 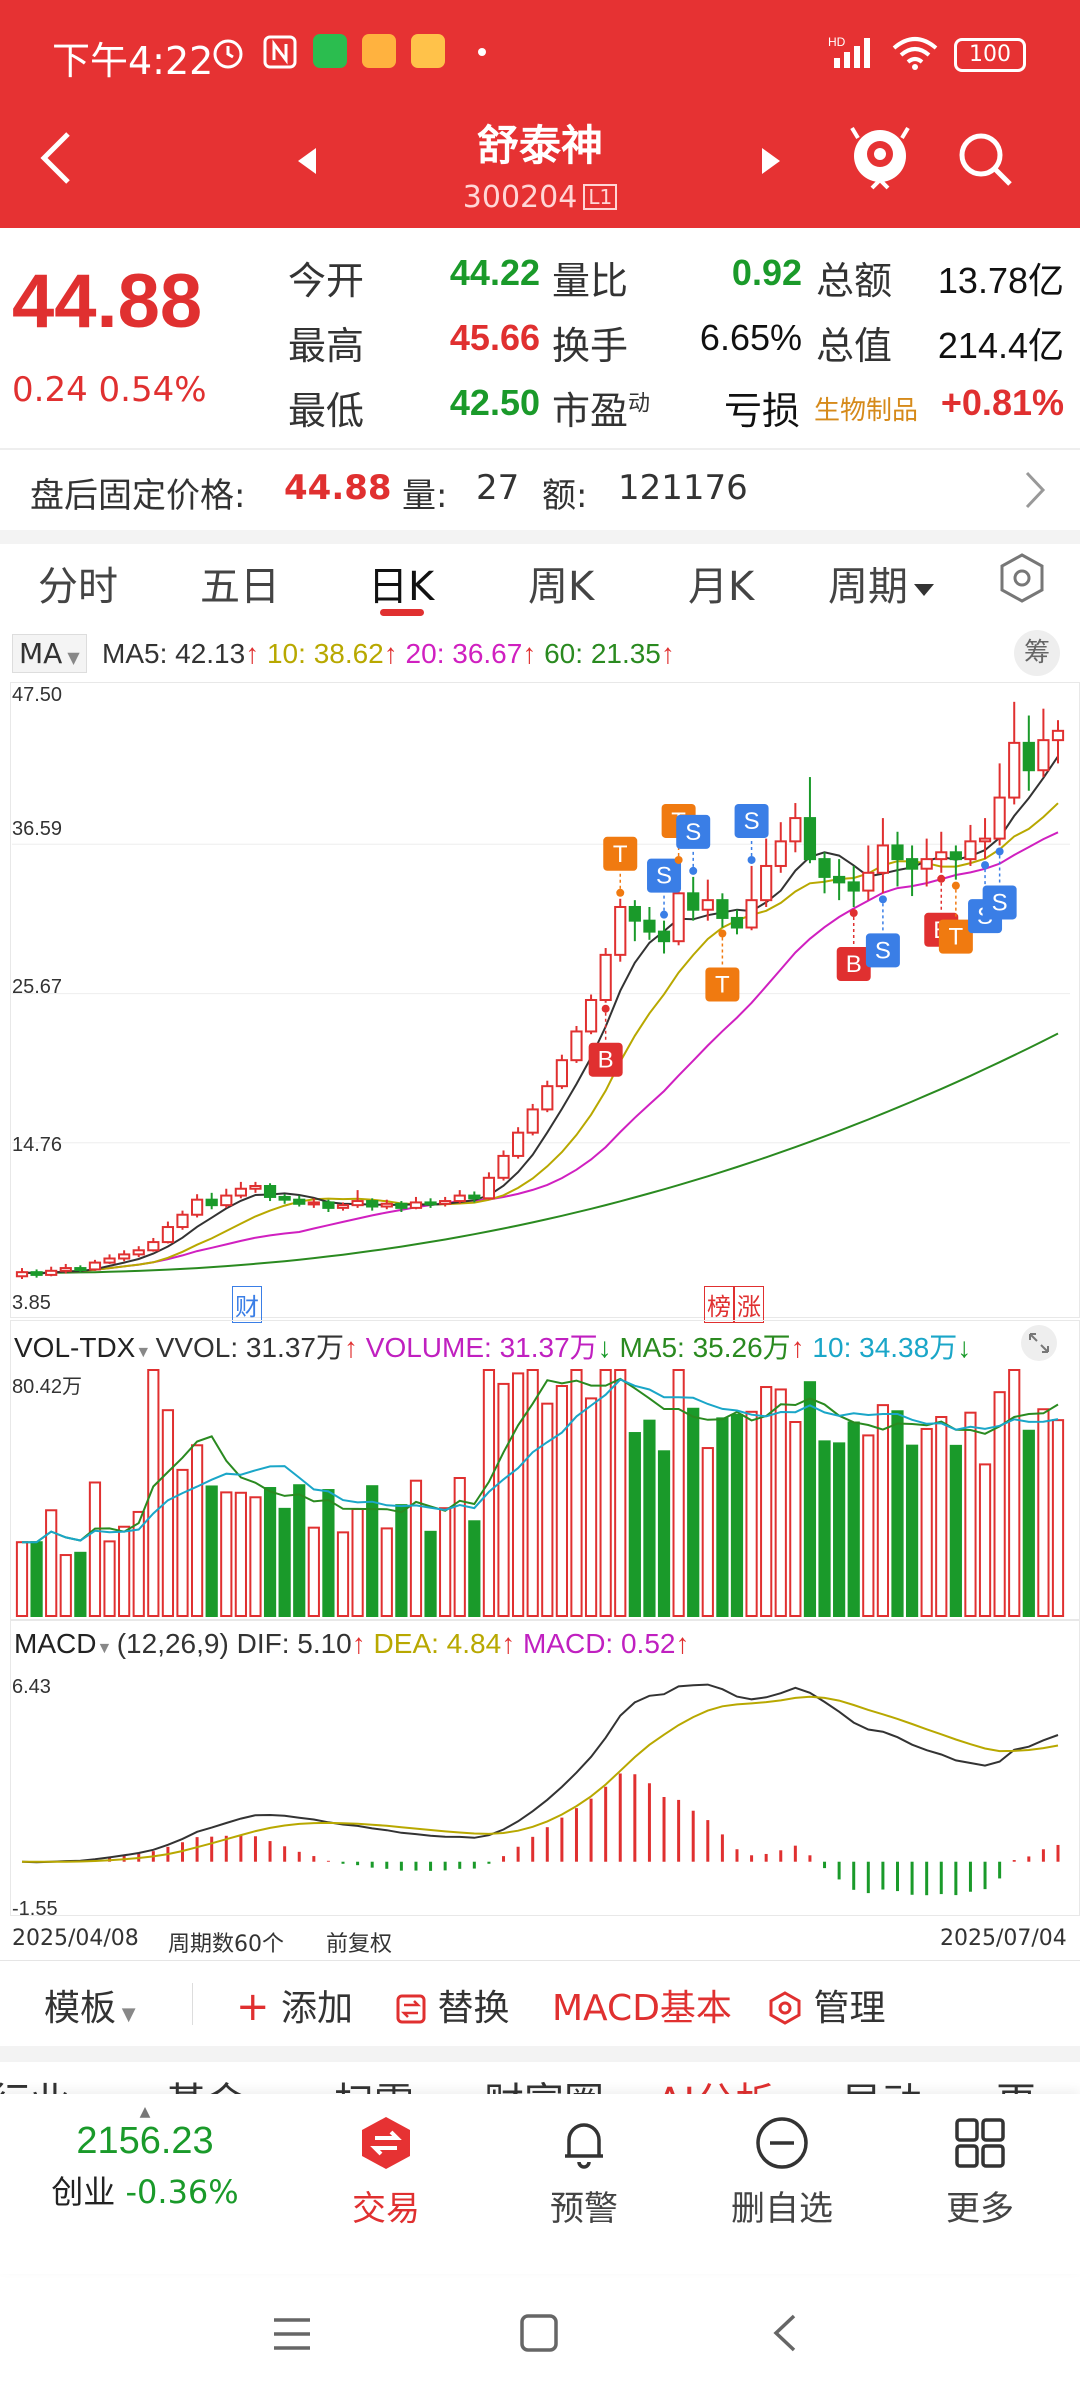 I want to click on nfc-icon, so click(x=280, y=52).